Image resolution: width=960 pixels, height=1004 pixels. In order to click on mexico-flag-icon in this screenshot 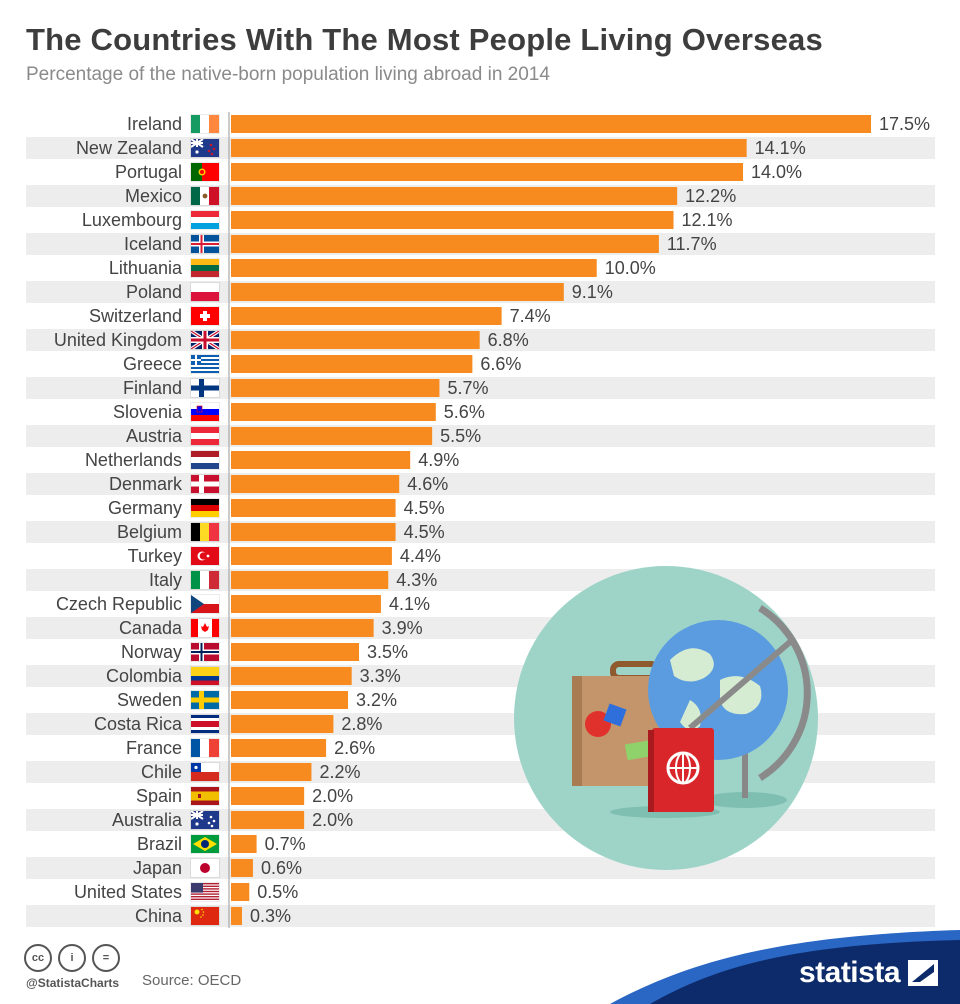, I will do `click(205, 196)`.